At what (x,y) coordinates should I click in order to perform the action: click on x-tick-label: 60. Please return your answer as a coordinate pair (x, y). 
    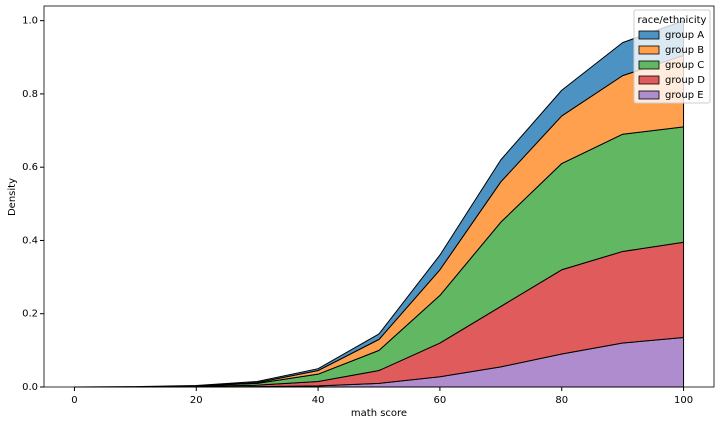
    Looking at the image, I should click on (440, 400).